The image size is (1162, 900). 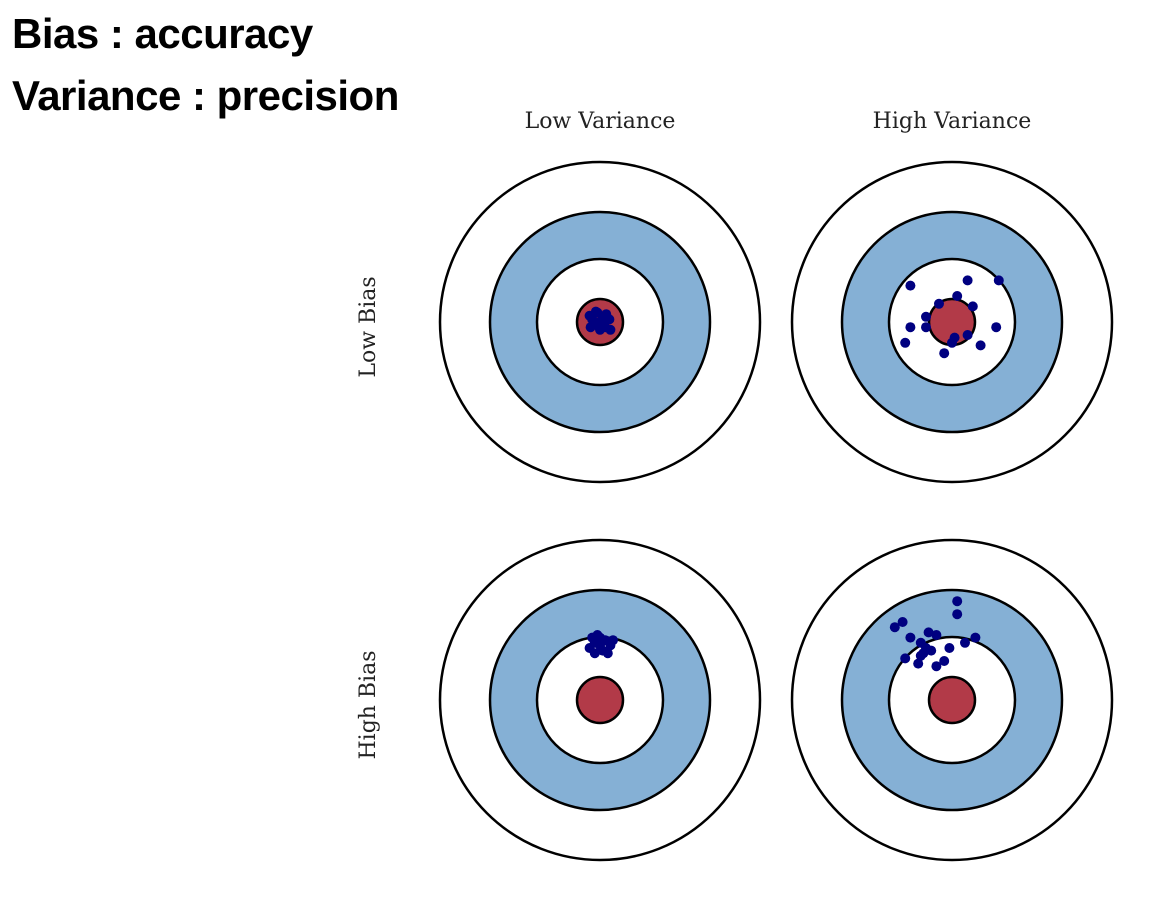 I want to click on column-label-low-variance: Low Variance, so click(x=600, y=121).